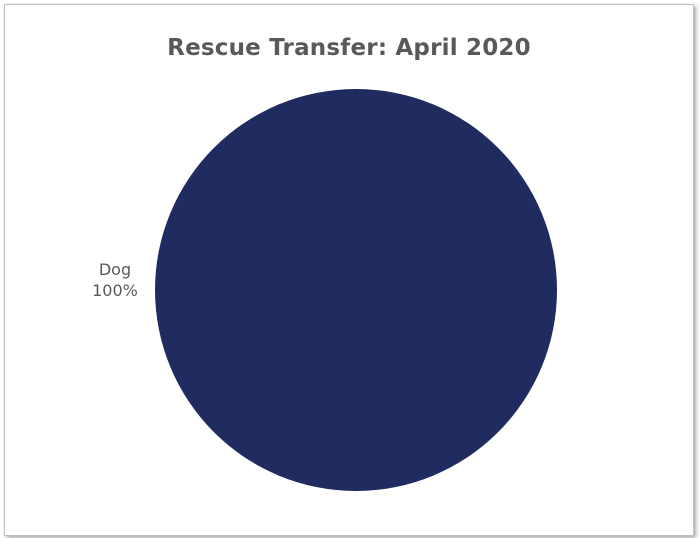 This screenshot has width=700, height=538. What do you see at coordinates (115, 269) in the screenshot?
I see `slice-category-label: Dog` at bounding box center [115, 269].